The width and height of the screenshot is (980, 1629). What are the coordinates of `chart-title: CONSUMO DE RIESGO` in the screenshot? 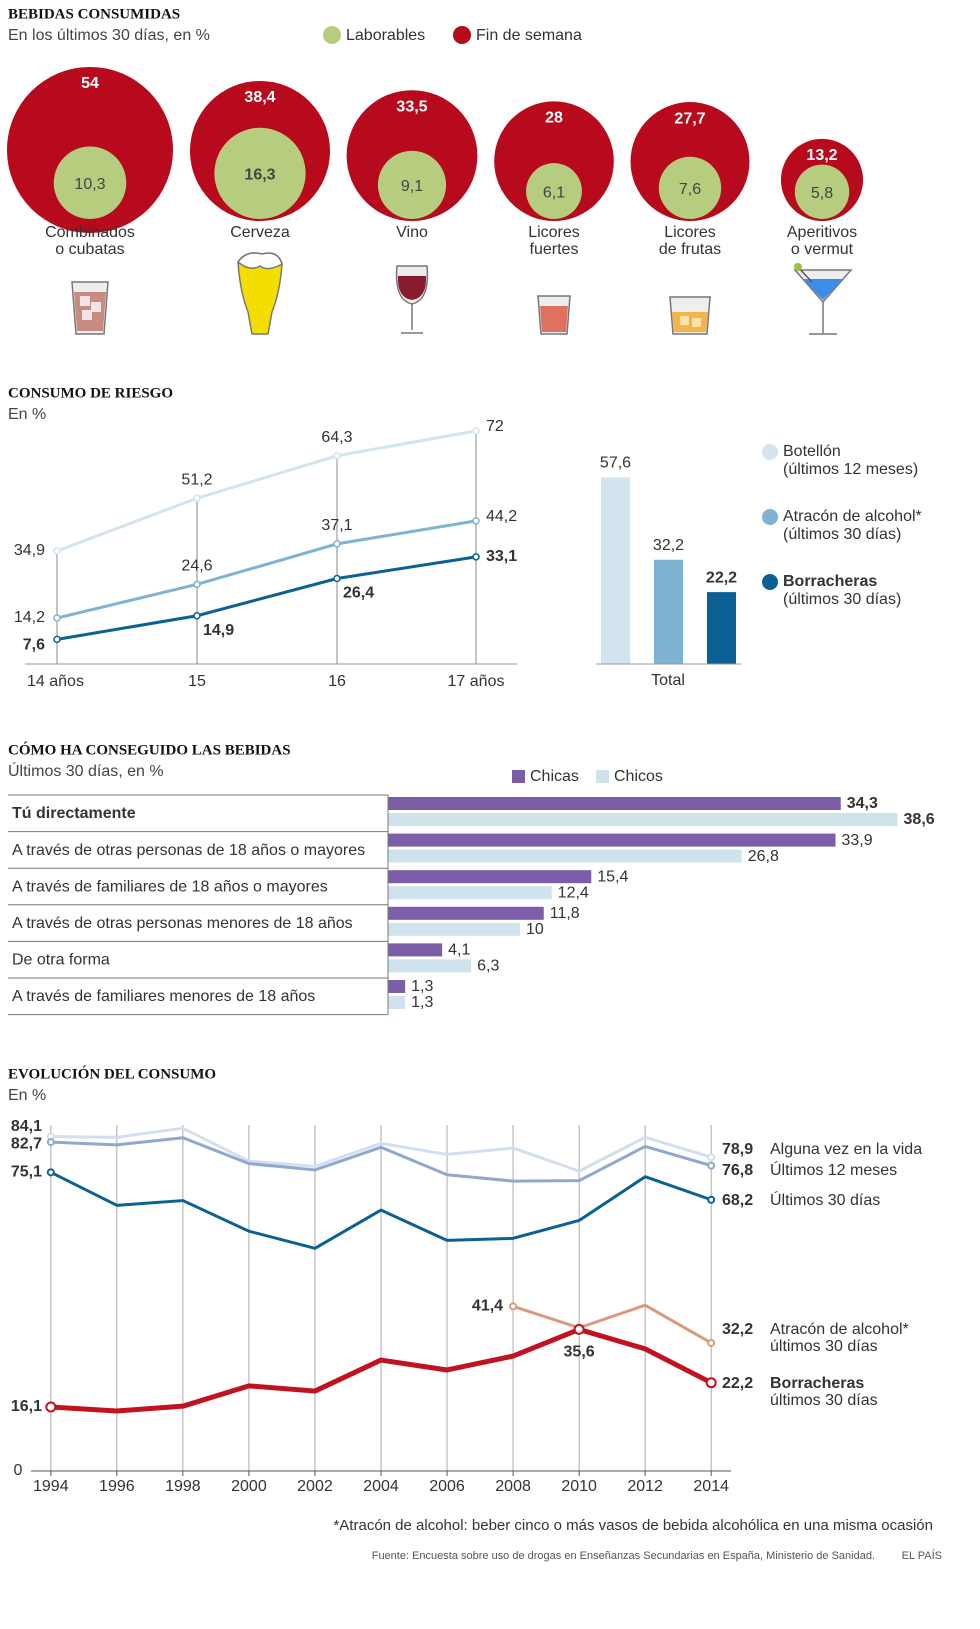 It's located at (90, 393).